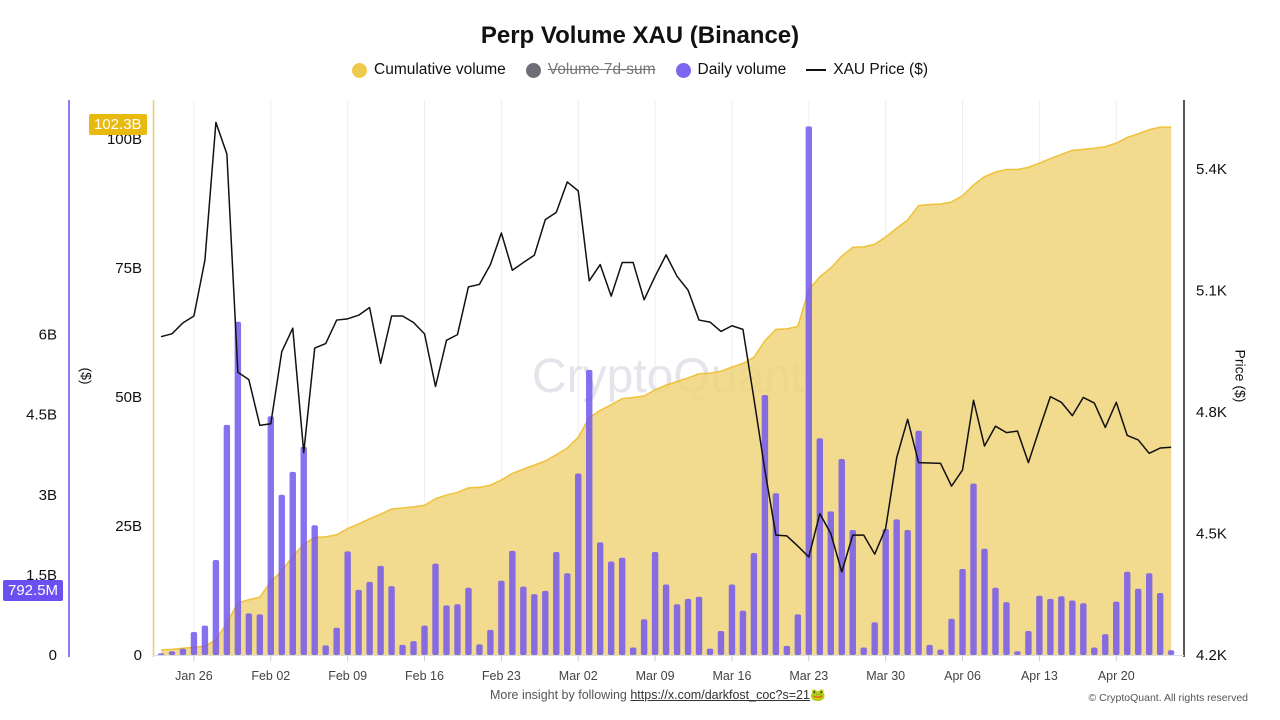 This screenshot has width=1280, height=720. Describe the element at coordinates (41, 575) in the screenshot. I see `daily-tick-label: 1.5B` at that location.